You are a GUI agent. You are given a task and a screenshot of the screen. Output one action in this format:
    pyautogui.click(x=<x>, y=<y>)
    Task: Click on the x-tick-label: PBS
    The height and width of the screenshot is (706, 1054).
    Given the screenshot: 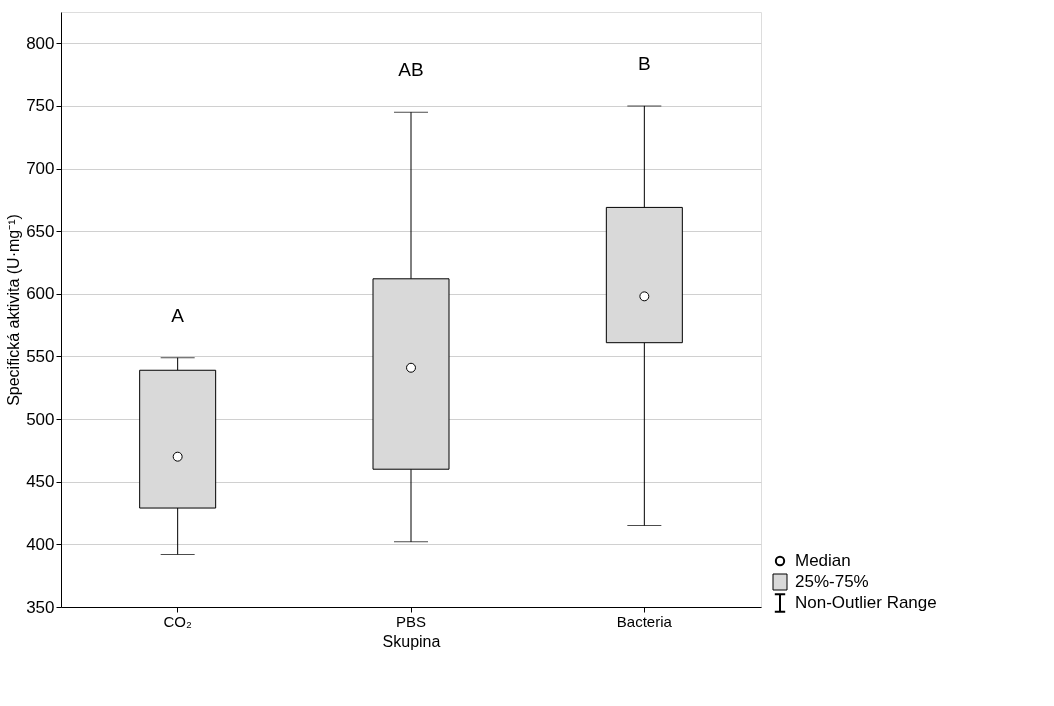 What is the action you would take?
    pyautogui.click(x=411, y=621)
    